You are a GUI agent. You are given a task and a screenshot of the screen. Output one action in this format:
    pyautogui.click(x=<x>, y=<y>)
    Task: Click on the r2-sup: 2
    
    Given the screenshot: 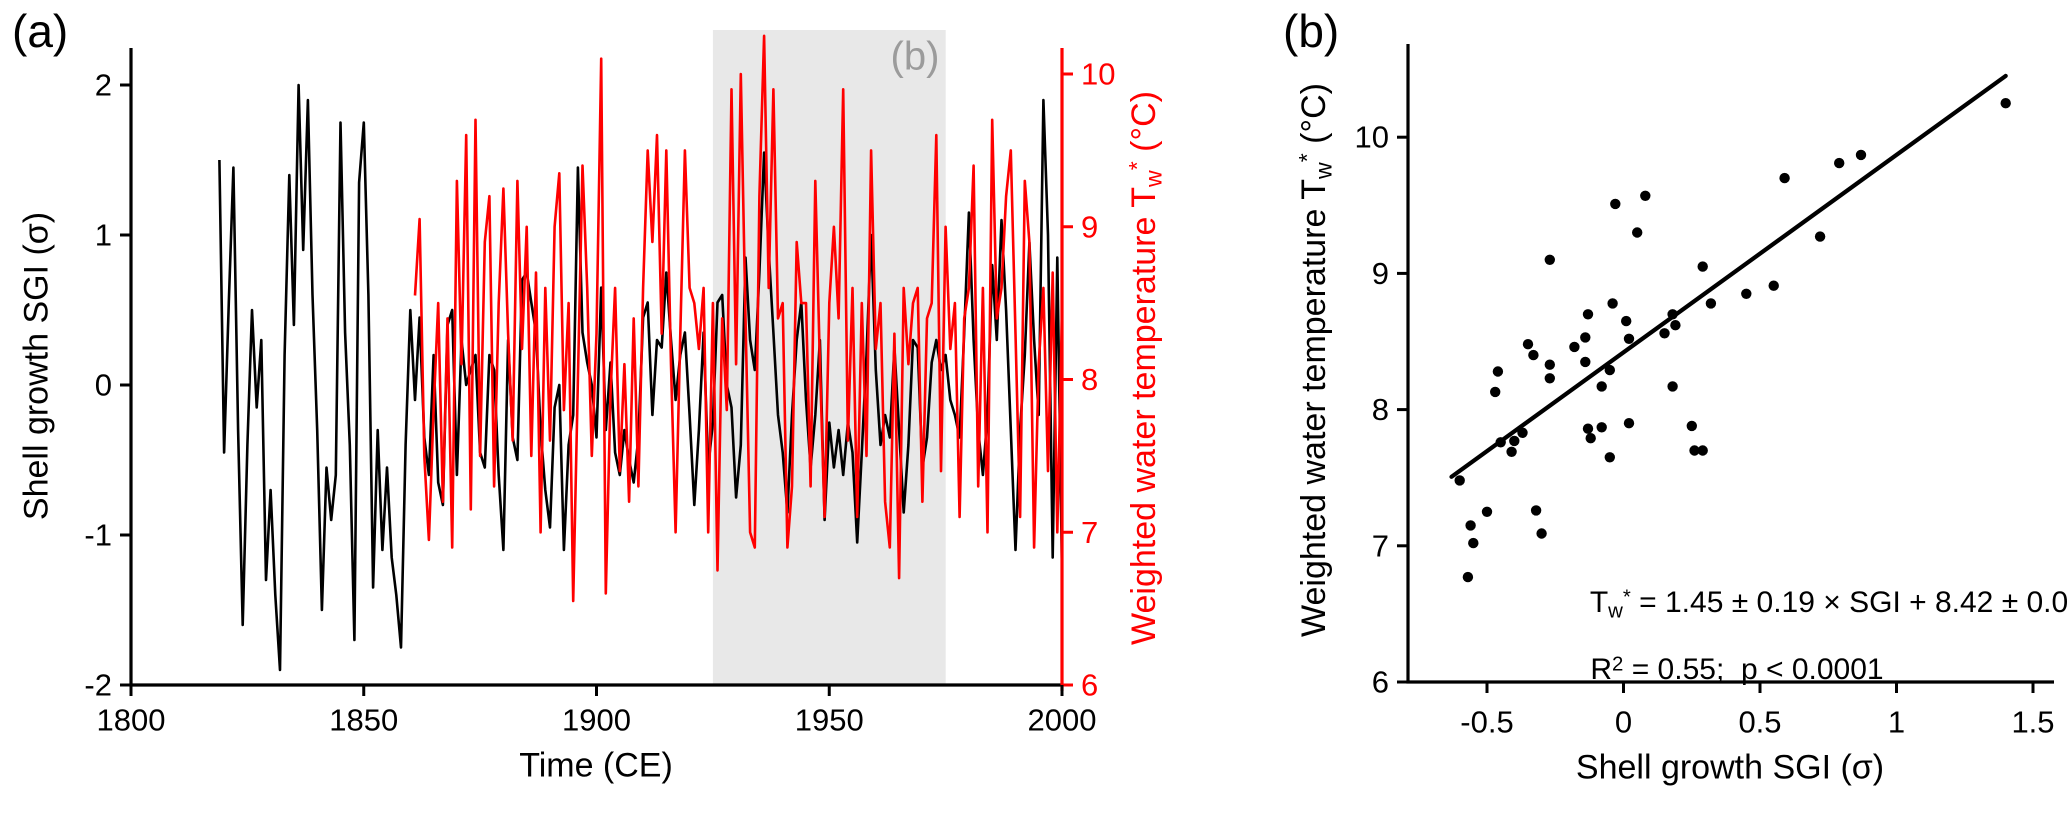 What is the action you would take?
    pyautogui.click(x=1618, y=664)
    